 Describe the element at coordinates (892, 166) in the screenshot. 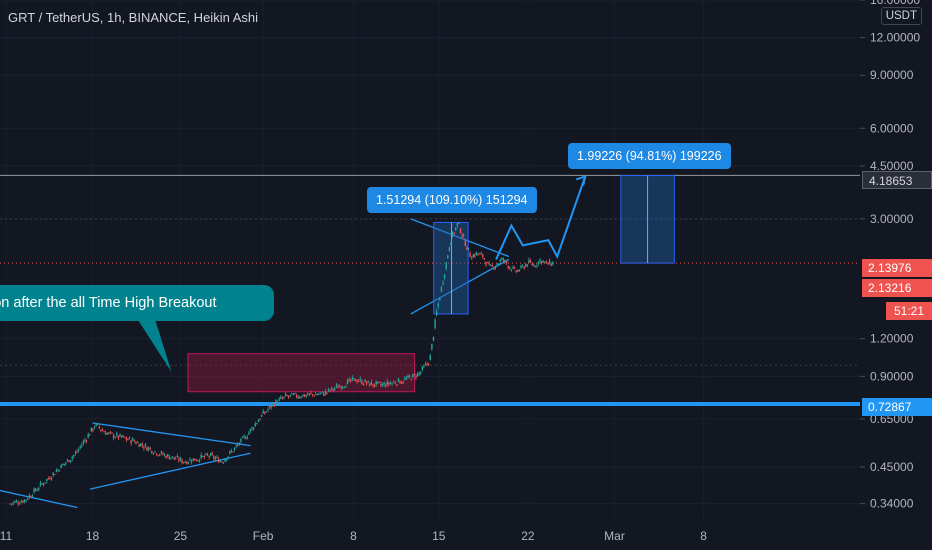

I see `y-tick-label: 4.50000` at that location.